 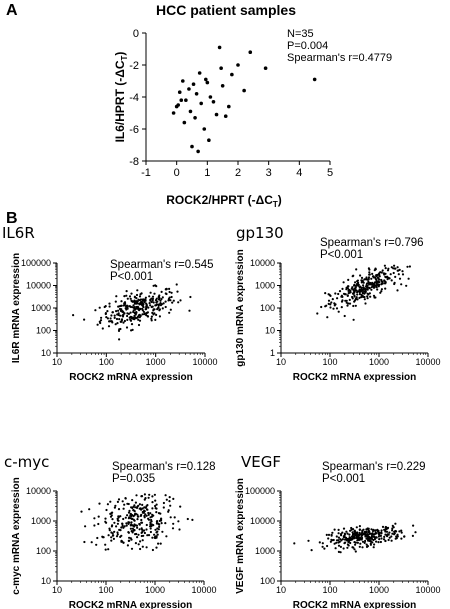 I want to click on spearman-r: Spearman's r=0.545, so click(x=162, y=265).